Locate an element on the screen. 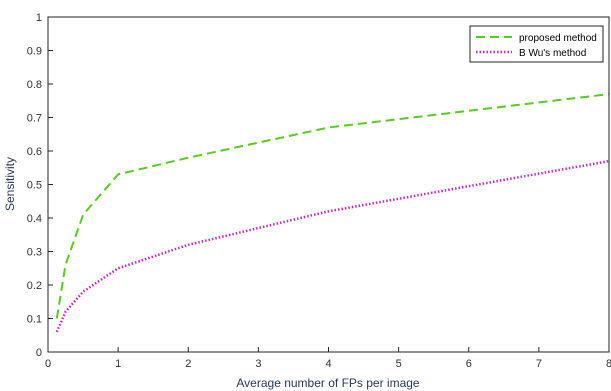 The width and height of the screenshot is (611, 391). legend: proposed method B Wu's method is located at coordinates (536, 44).